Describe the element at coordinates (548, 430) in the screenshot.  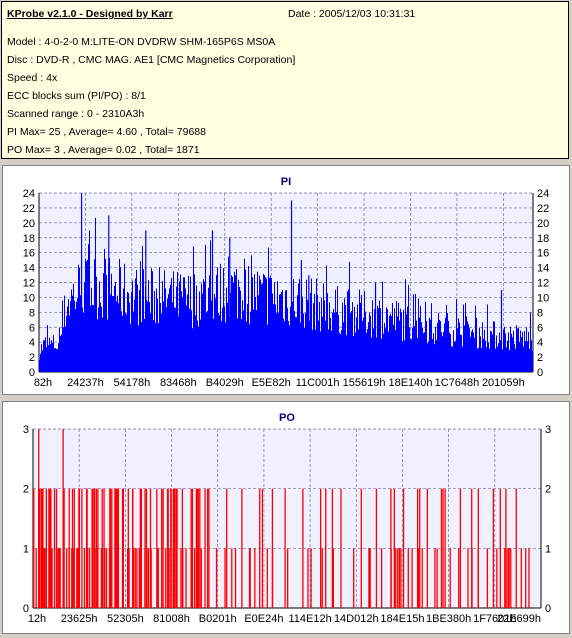
I see `y-tick-label-right: 3` at that location.